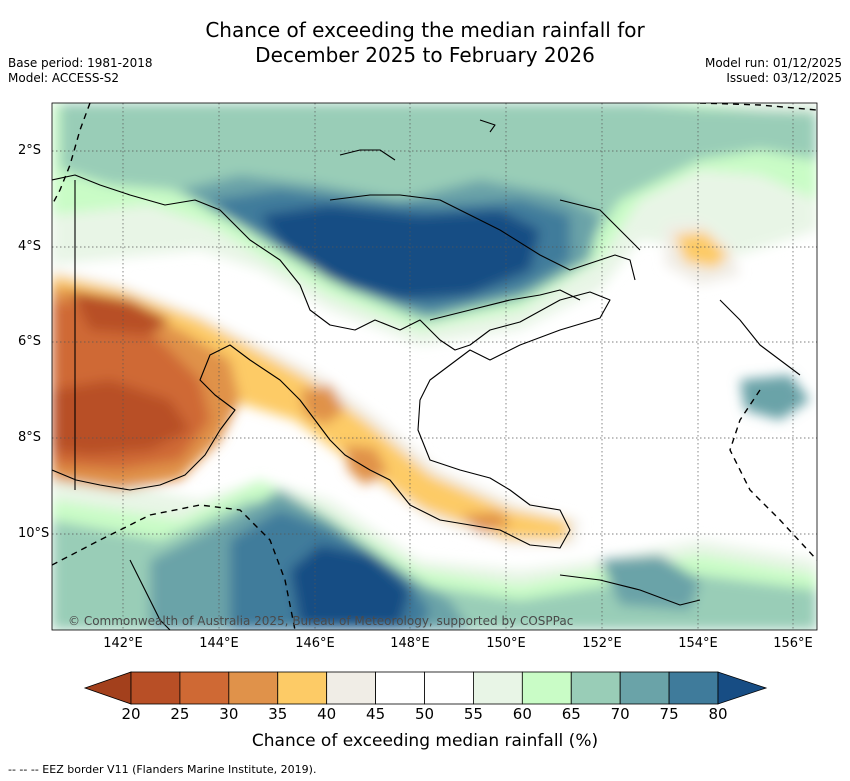 This screenshot has height=781, width=850. Describe the element at coordinates (775, 397) in the screenshot. I see `teal-east` at that location.